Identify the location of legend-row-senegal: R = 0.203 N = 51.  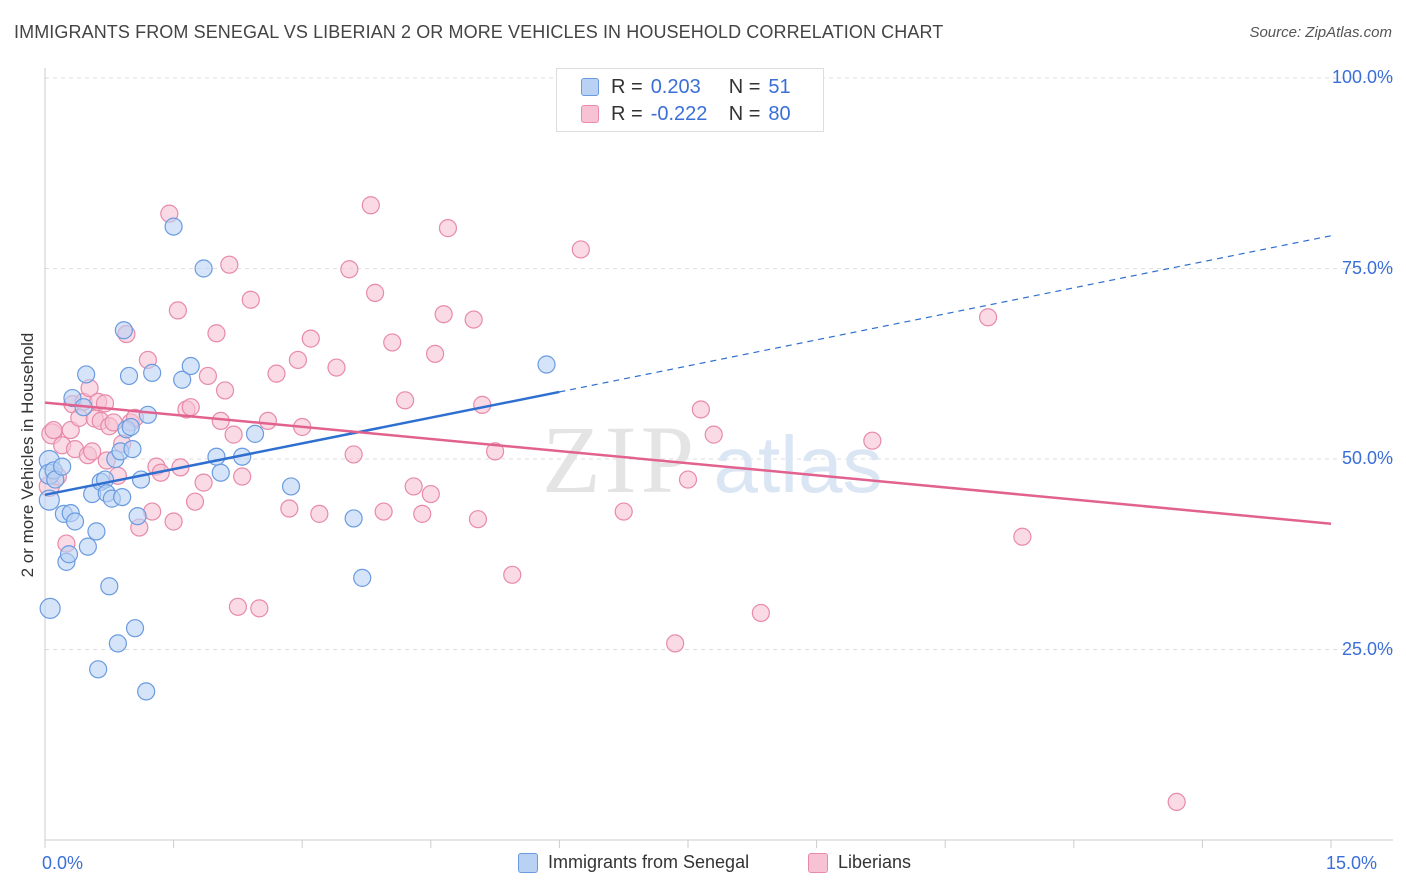
(686, 87).